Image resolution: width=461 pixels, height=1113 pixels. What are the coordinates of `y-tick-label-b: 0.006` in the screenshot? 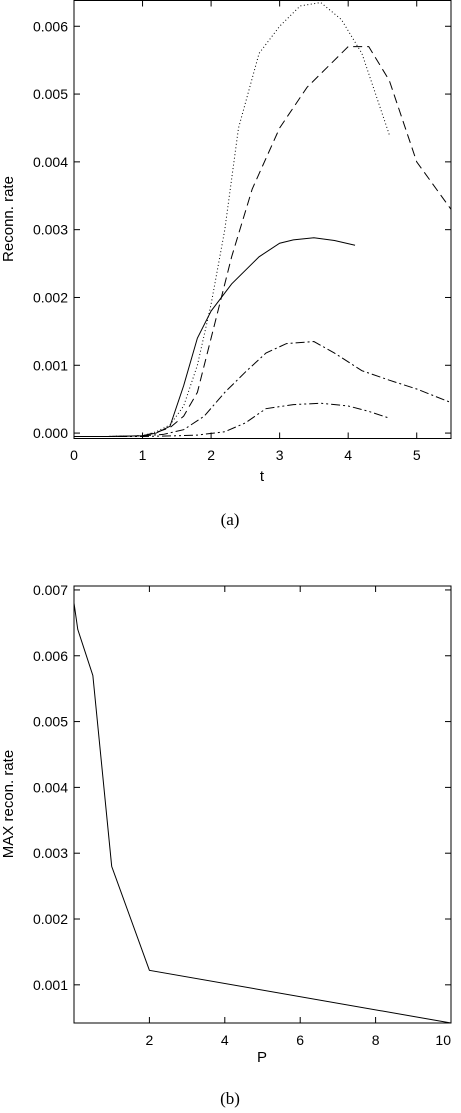 It's located at (50, 656).